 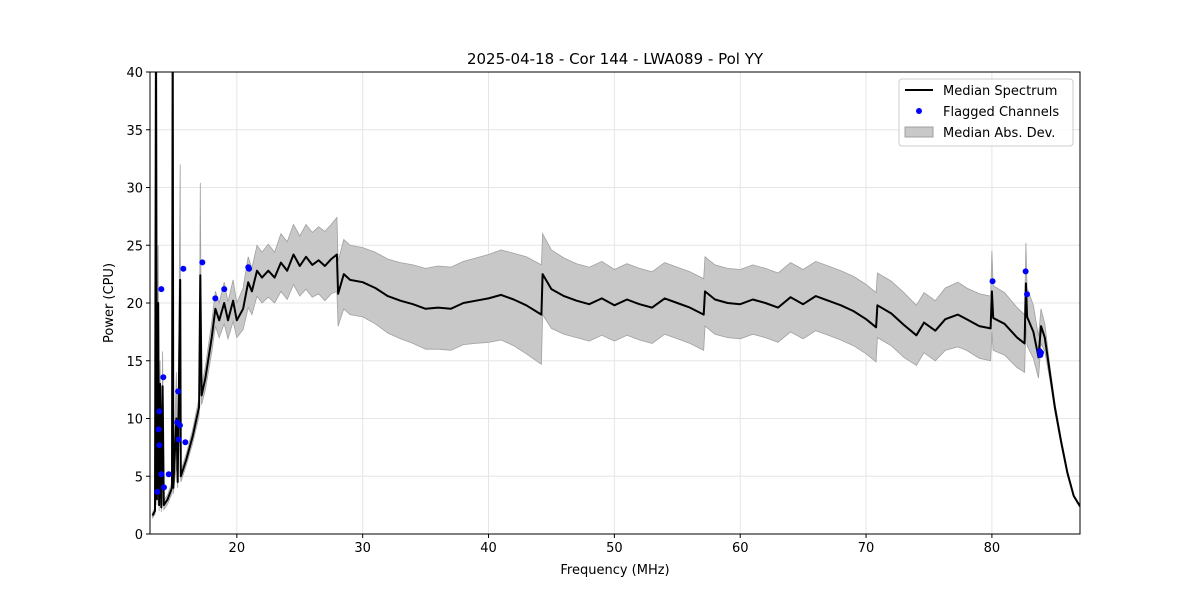 What do you see at coordinates (1000, 91) in the screenshot?
I see `legend-median-label: Median Spectrum` at bounding box center [1000, 91].